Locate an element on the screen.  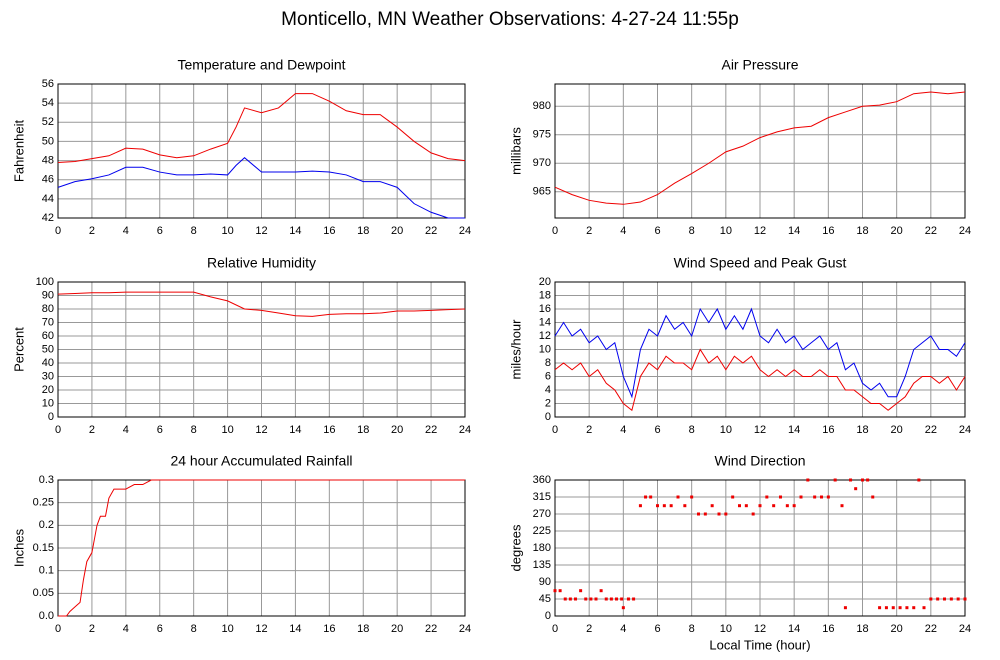
y-tick-label: 45 is located at coordinates (545, 599).